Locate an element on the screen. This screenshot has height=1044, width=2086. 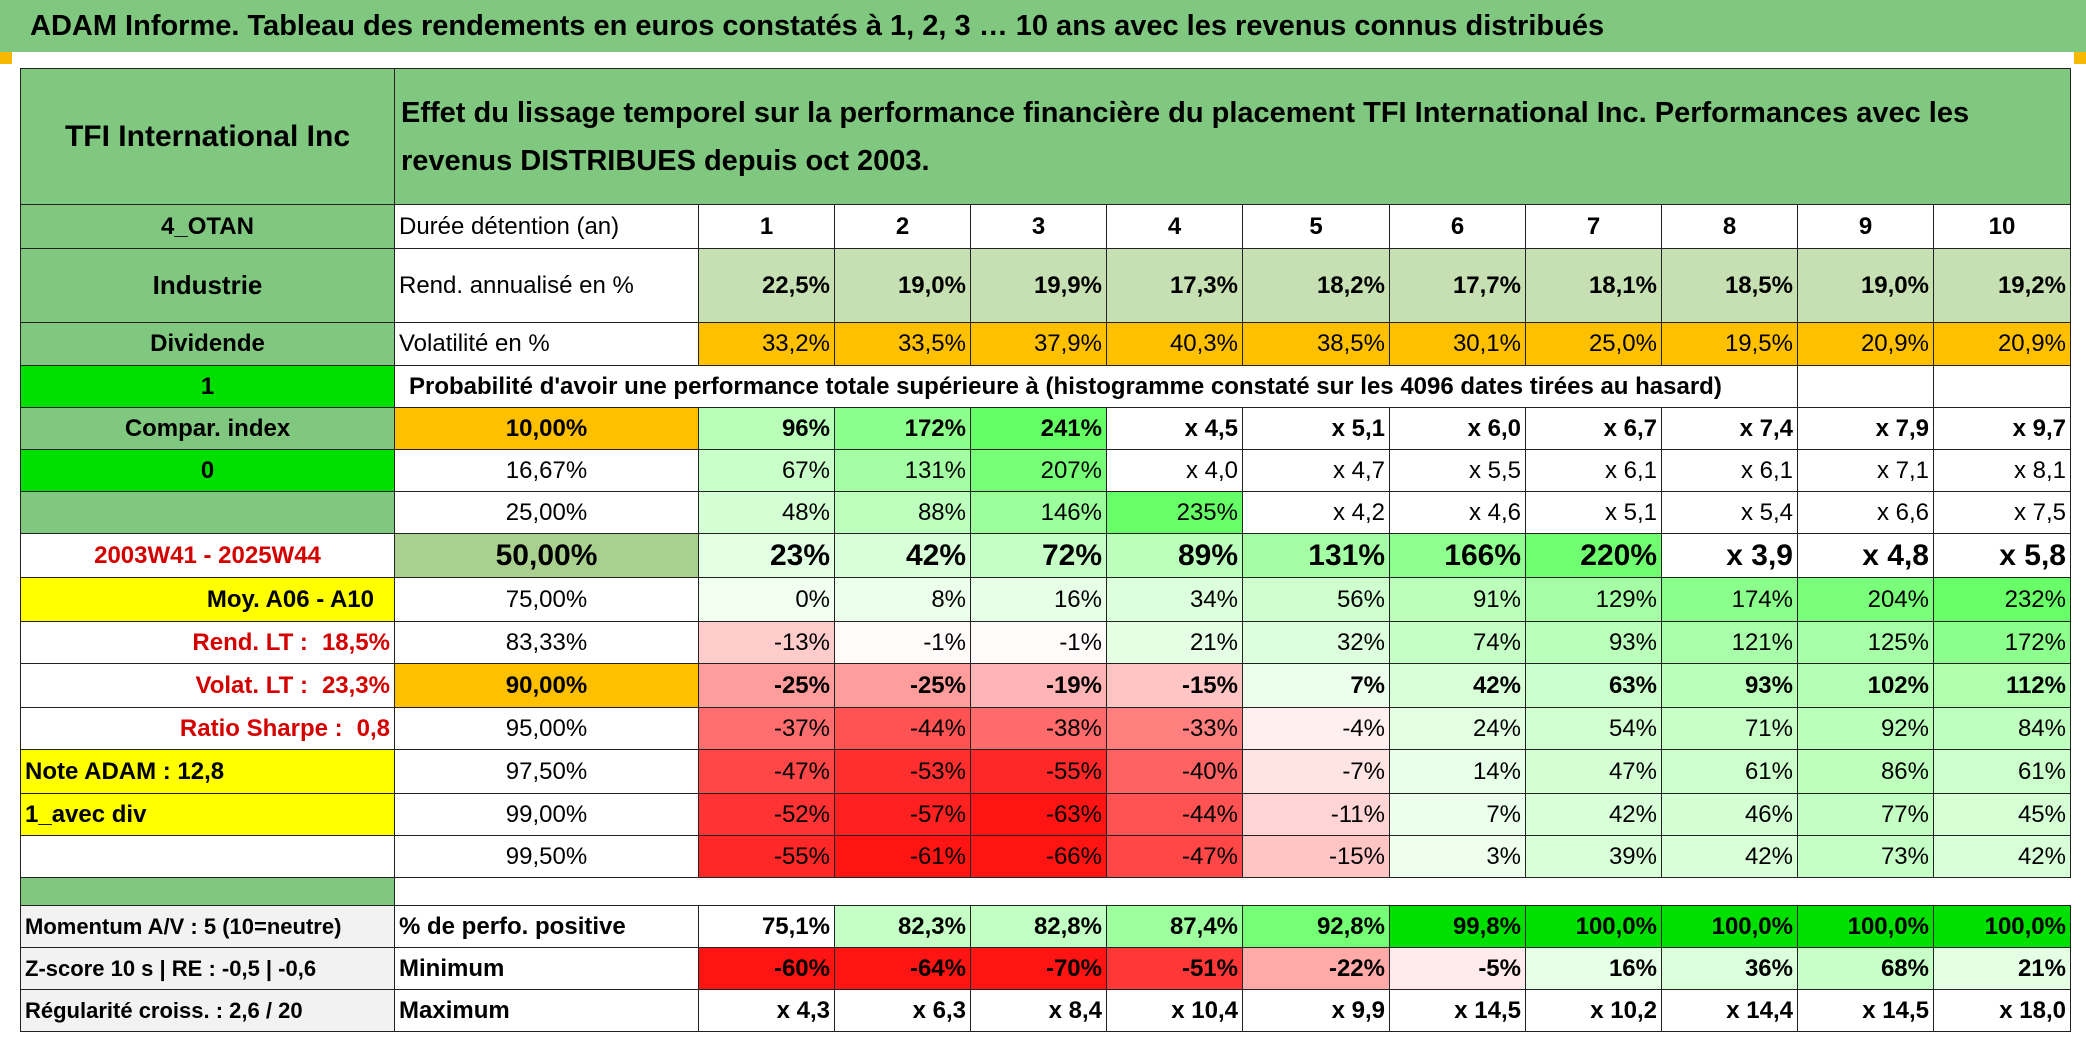
volat-value: 20,9% is located at coordinates (1865, 344).